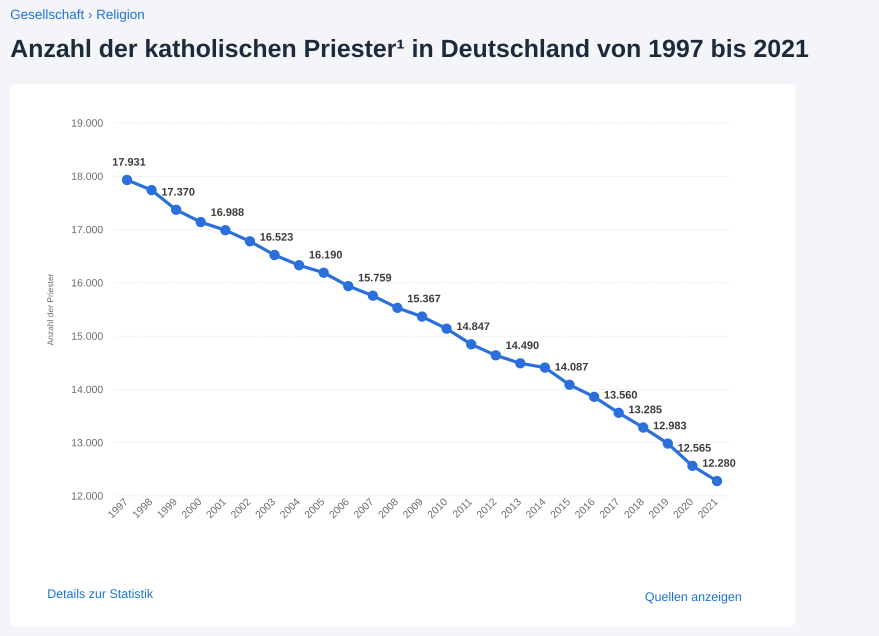 The width and height of the screenshot is (879, 636). Describe the element at coordinates (87, 230) in the screenshot. I see `y-tick-label: 17.000` at that location.